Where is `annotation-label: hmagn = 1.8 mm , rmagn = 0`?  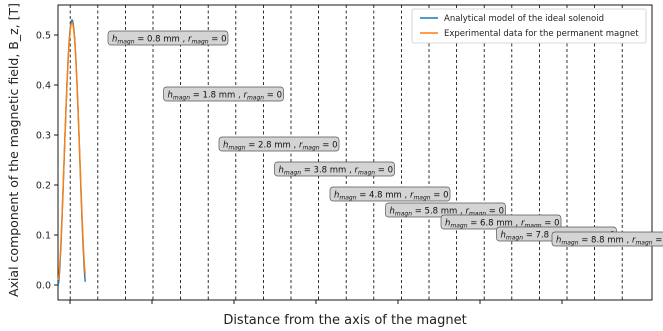
annotation-label: hmagn = 1.8 mm , rmagn = 0 is located at coordinates (224, 94).